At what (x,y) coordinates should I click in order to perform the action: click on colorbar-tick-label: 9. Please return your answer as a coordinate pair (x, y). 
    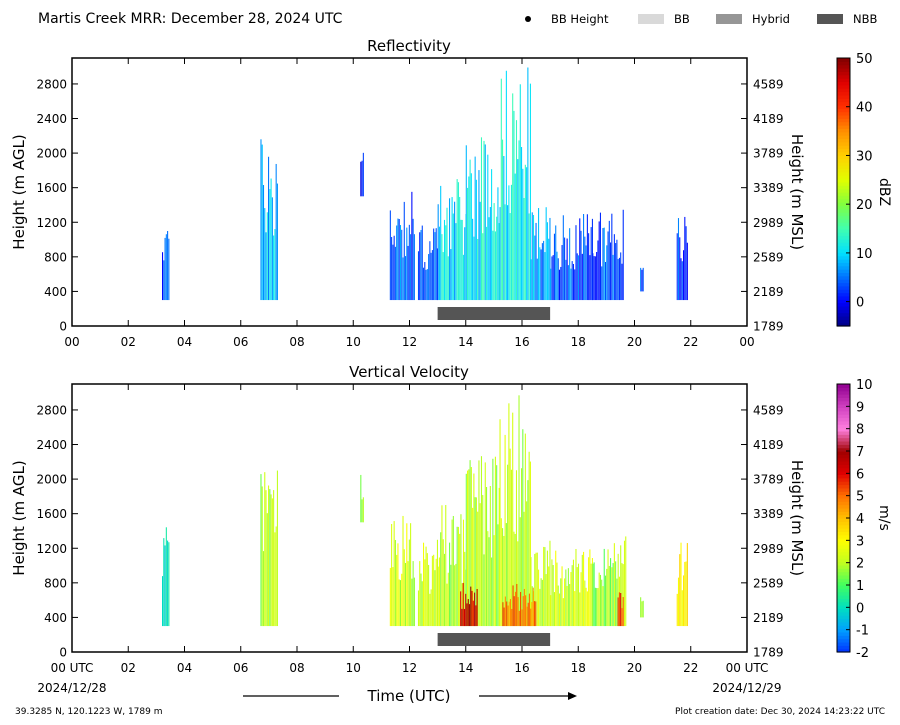
    Looking at the image, I should click on (860, 407).